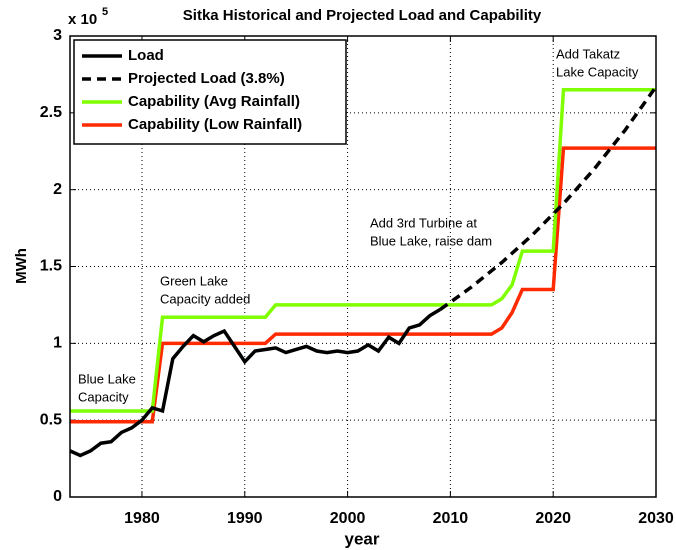 This screenshot has height=550, width=676. What do you see at coordinates (51, 266) in the screenshot?
I see `y-tick-label: 1.5` at bounding box center [51, 266].